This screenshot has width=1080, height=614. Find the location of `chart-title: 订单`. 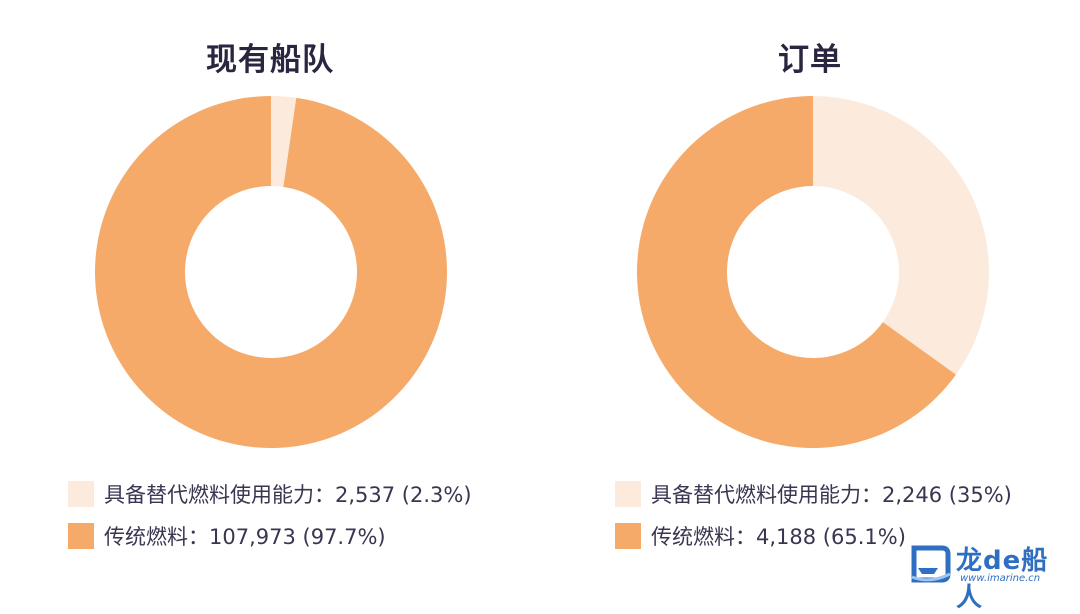

chart-title: 订单 is located at coordinates (810, 60).